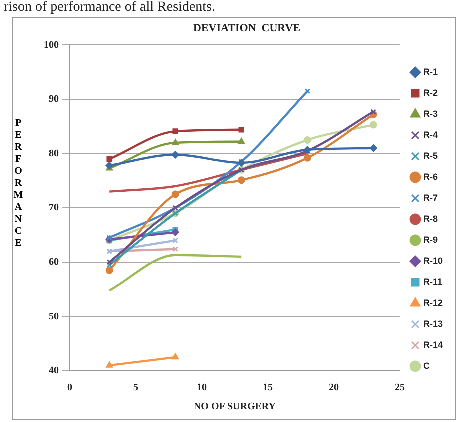 The height and width of the screenshot is (422, 458). I want to click on y-tick-label: 90, so click(54, 100).